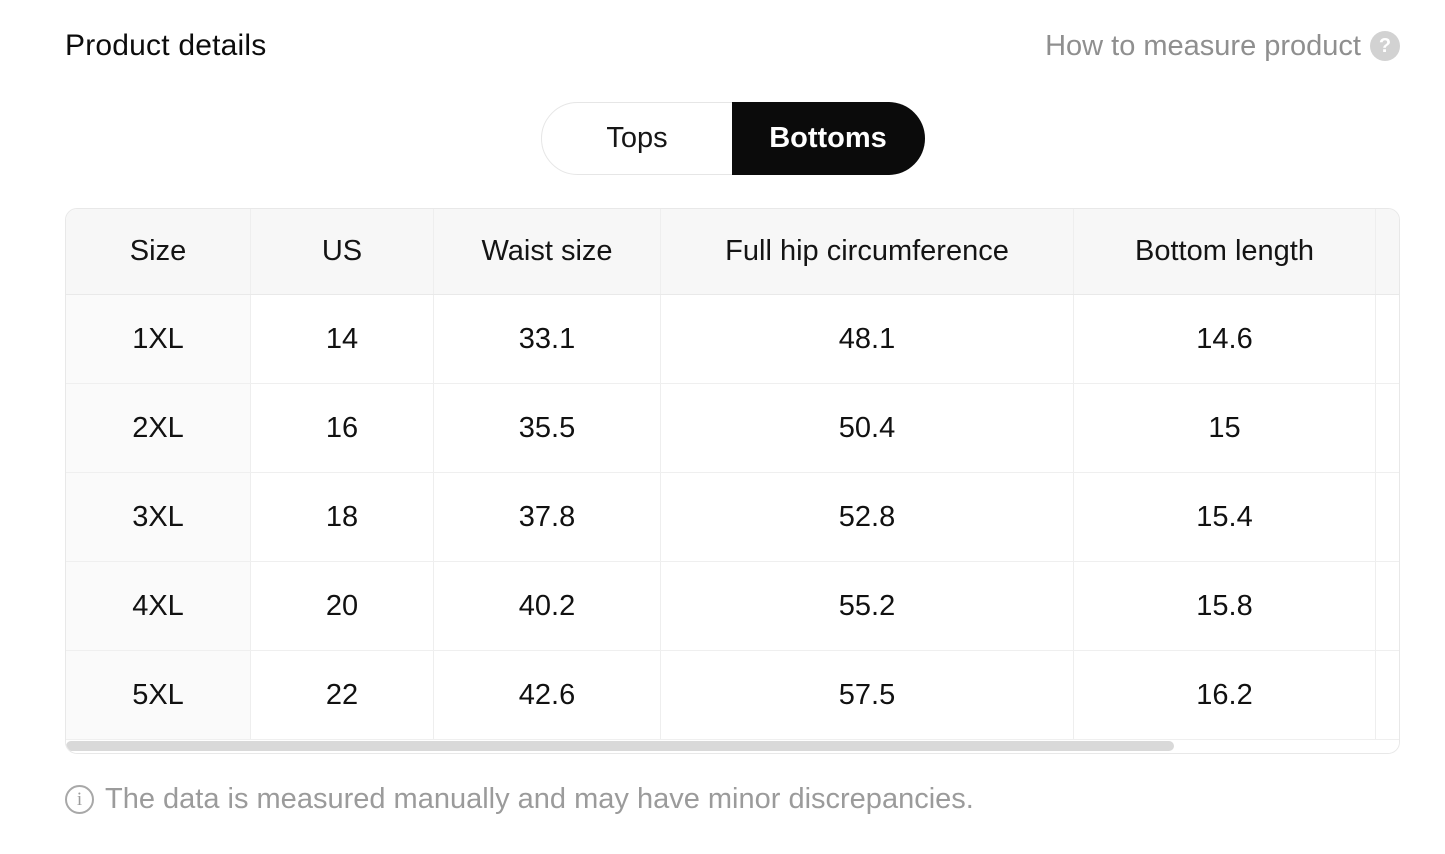 This screenshot has height=854, width=1445. I want to click on how-to-measure-link: How to measure product ?, so click(1222, 46).